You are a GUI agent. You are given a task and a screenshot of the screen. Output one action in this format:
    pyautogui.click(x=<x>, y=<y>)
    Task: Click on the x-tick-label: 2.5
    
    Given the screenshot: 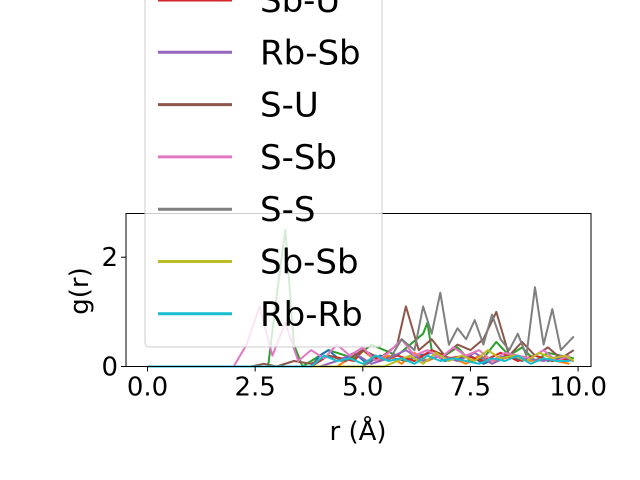 What is the action you would take?
    pyautogui.click(x=254, y=388)
    